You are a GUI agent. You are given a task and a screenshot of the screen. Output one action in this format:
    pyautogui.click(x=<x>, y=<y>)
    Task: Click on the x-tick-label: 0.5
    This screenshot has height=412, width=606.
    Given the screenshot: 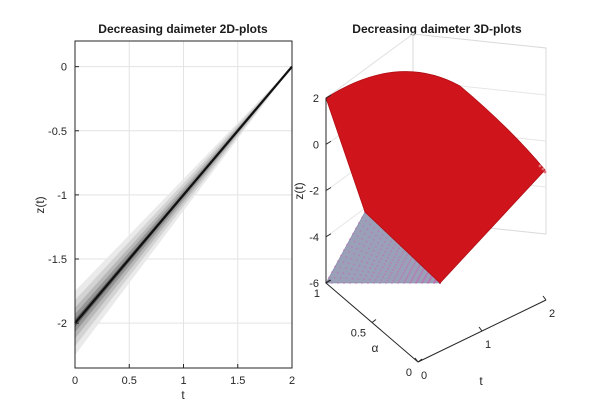 What is the action you would take?
    pyautogui.click(x=129, y=381)
    